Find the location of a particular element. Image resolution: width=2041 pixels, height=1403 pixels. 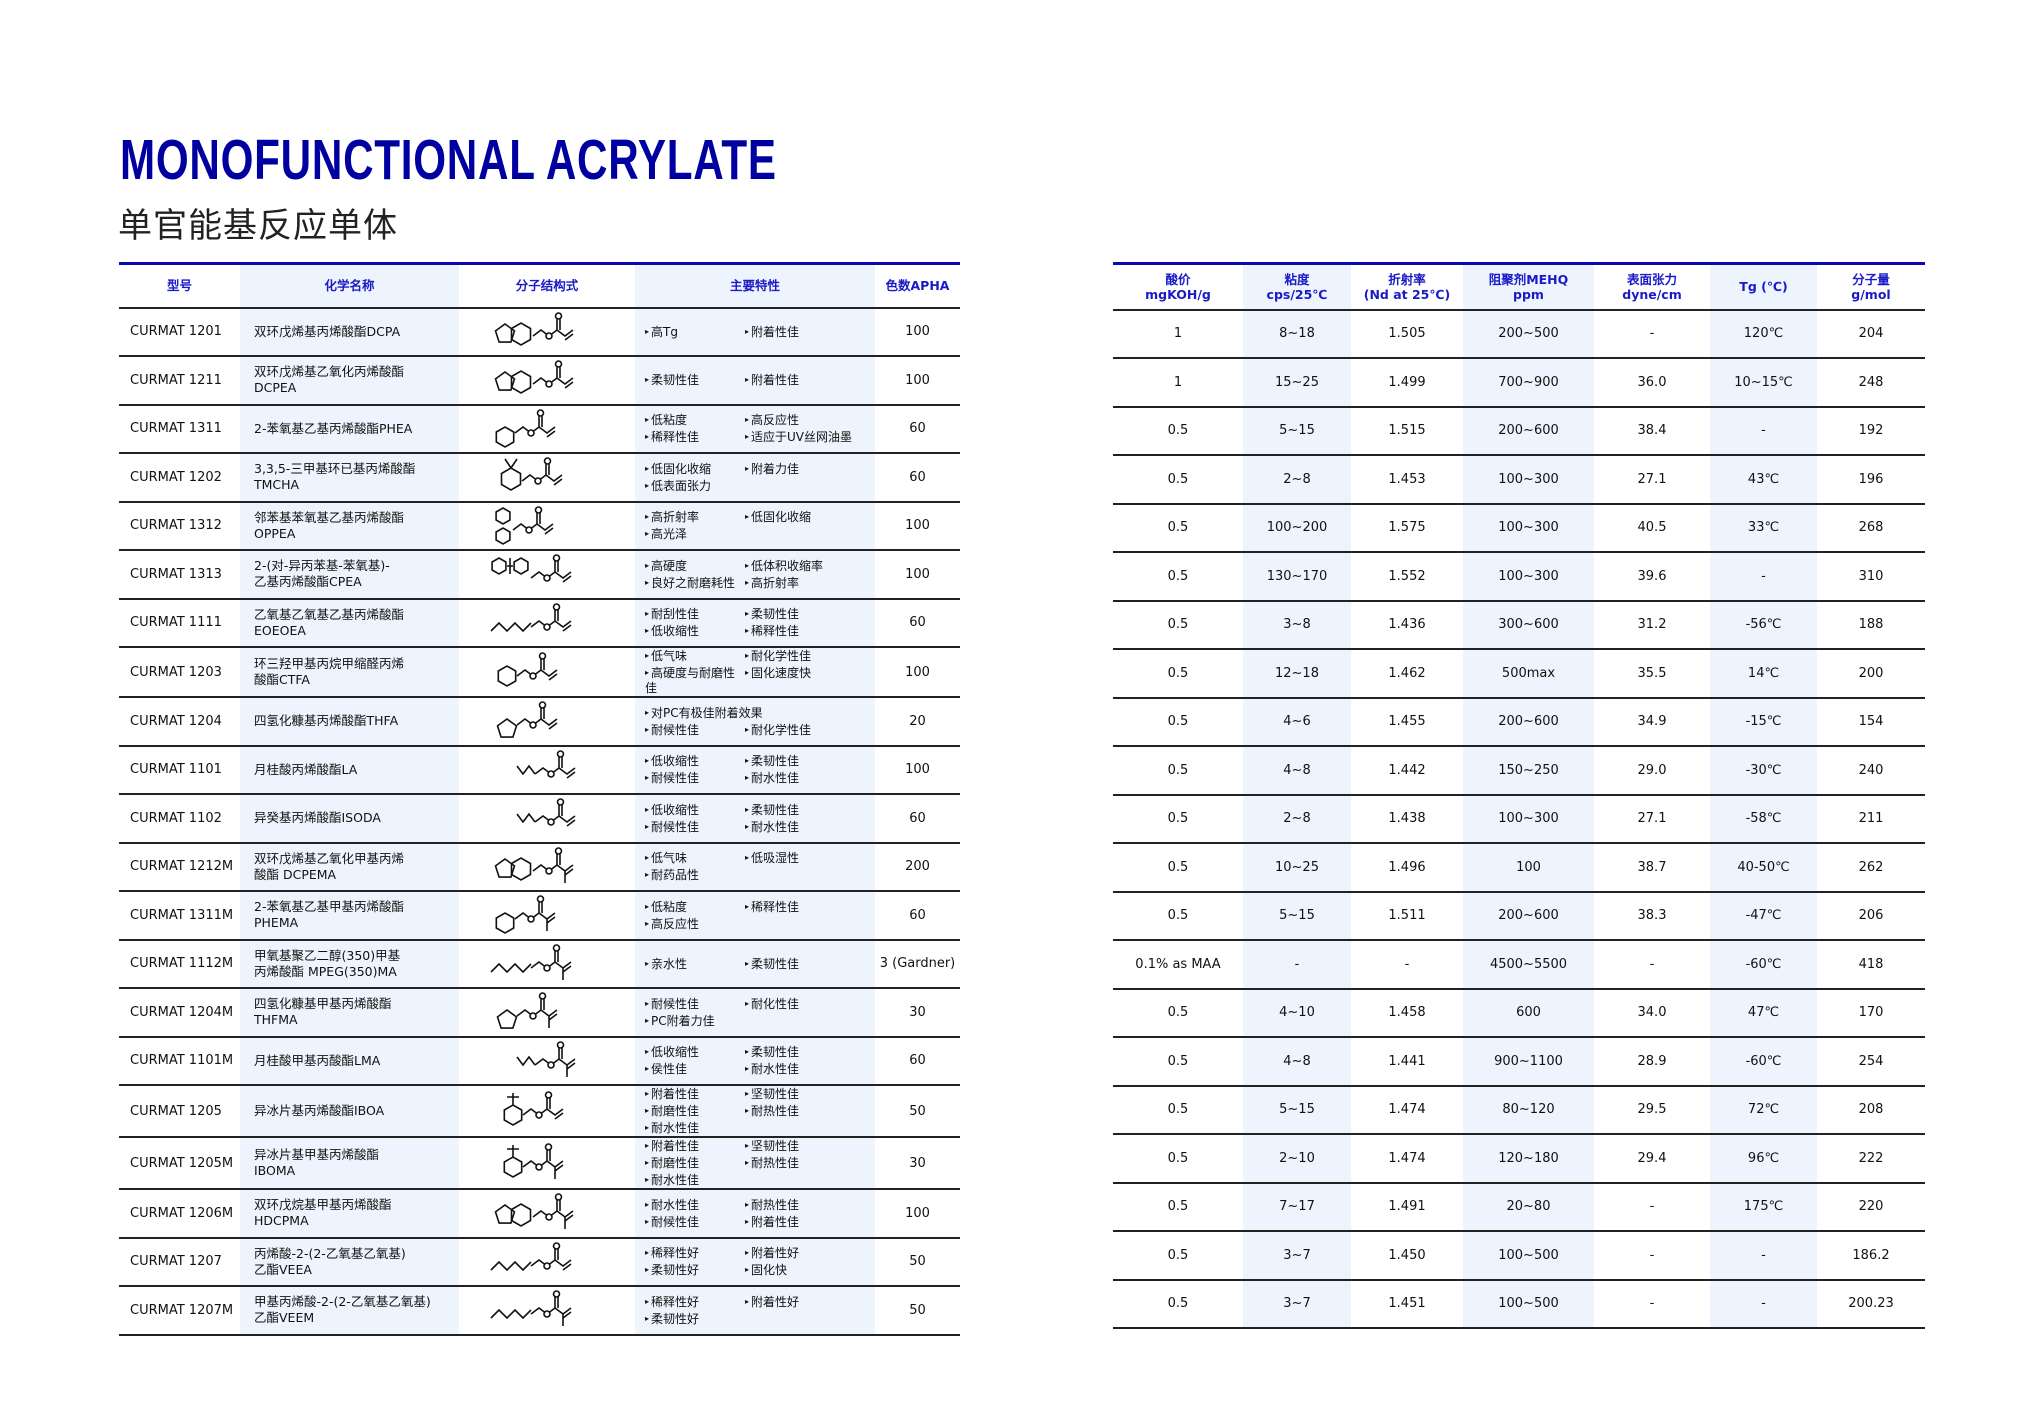

model-cell: CURMAT 1311 is located at coordinates (176, 429).